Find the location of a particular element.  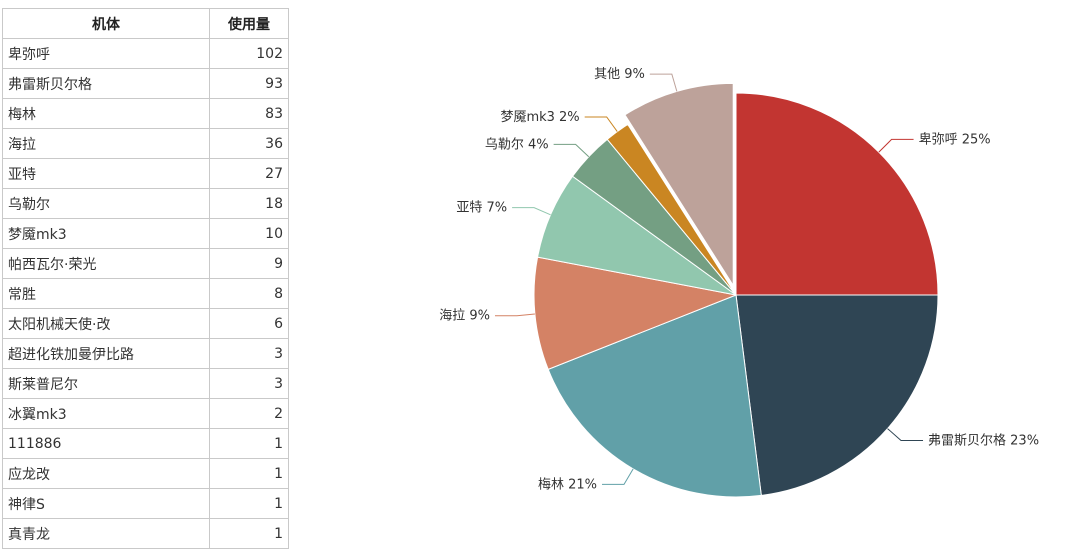

usage-count-cell: 93 is located at coordinates (249, 83).